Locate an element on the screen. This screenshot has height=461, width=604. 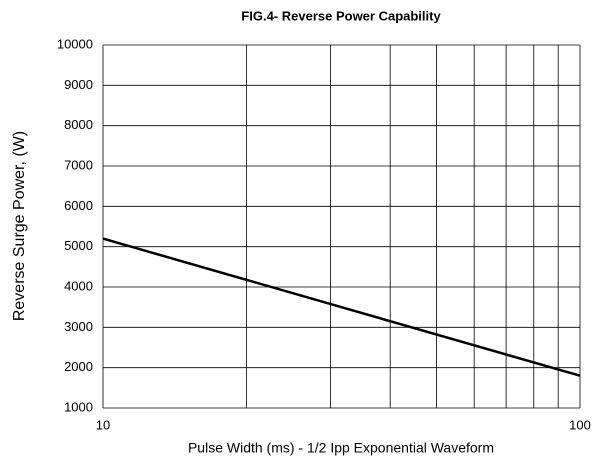
y-tick-label: 8000 is located at coordinates (78, 124).